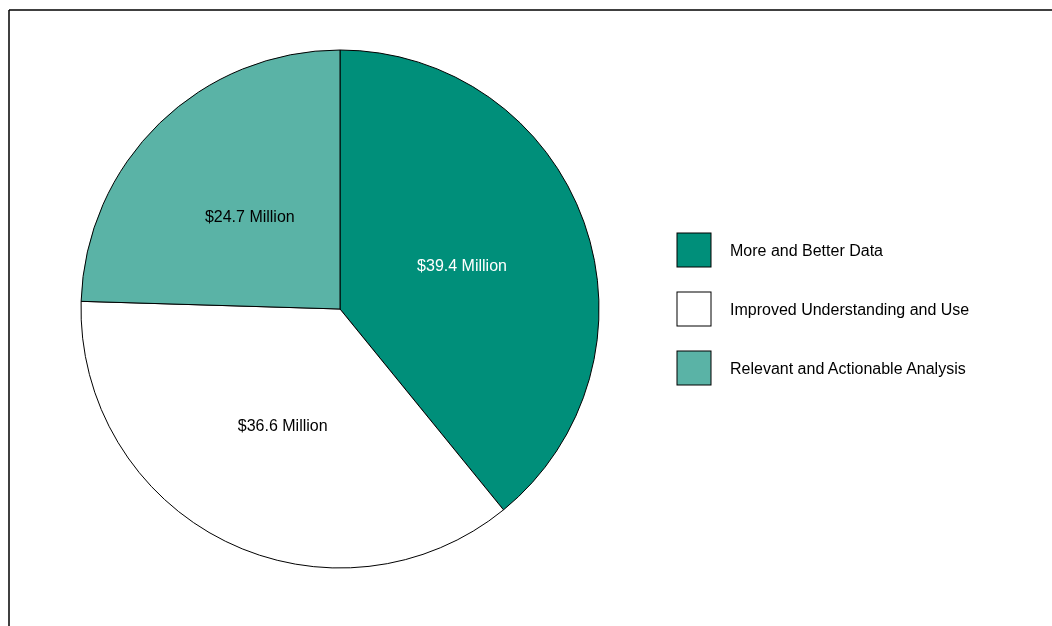 Image resolution: width=1052 pixels, height=626 pixels. Describe the element at coordinates (462, 266) in the screenshot. I see `data-label: $39.4 Million` at that location.